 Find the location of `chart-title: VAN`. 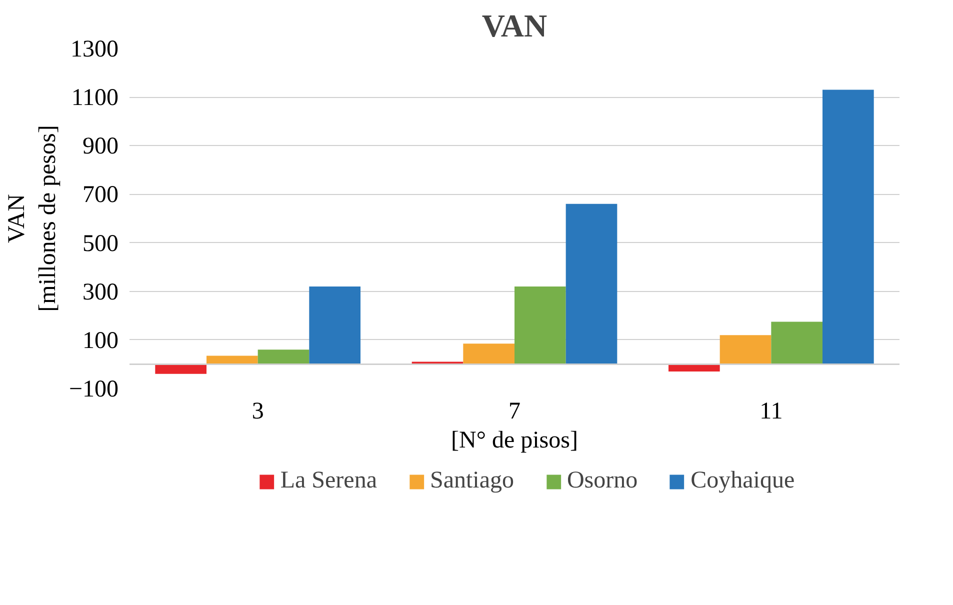

chart-title: VAN is located at coordinates (515, 26).